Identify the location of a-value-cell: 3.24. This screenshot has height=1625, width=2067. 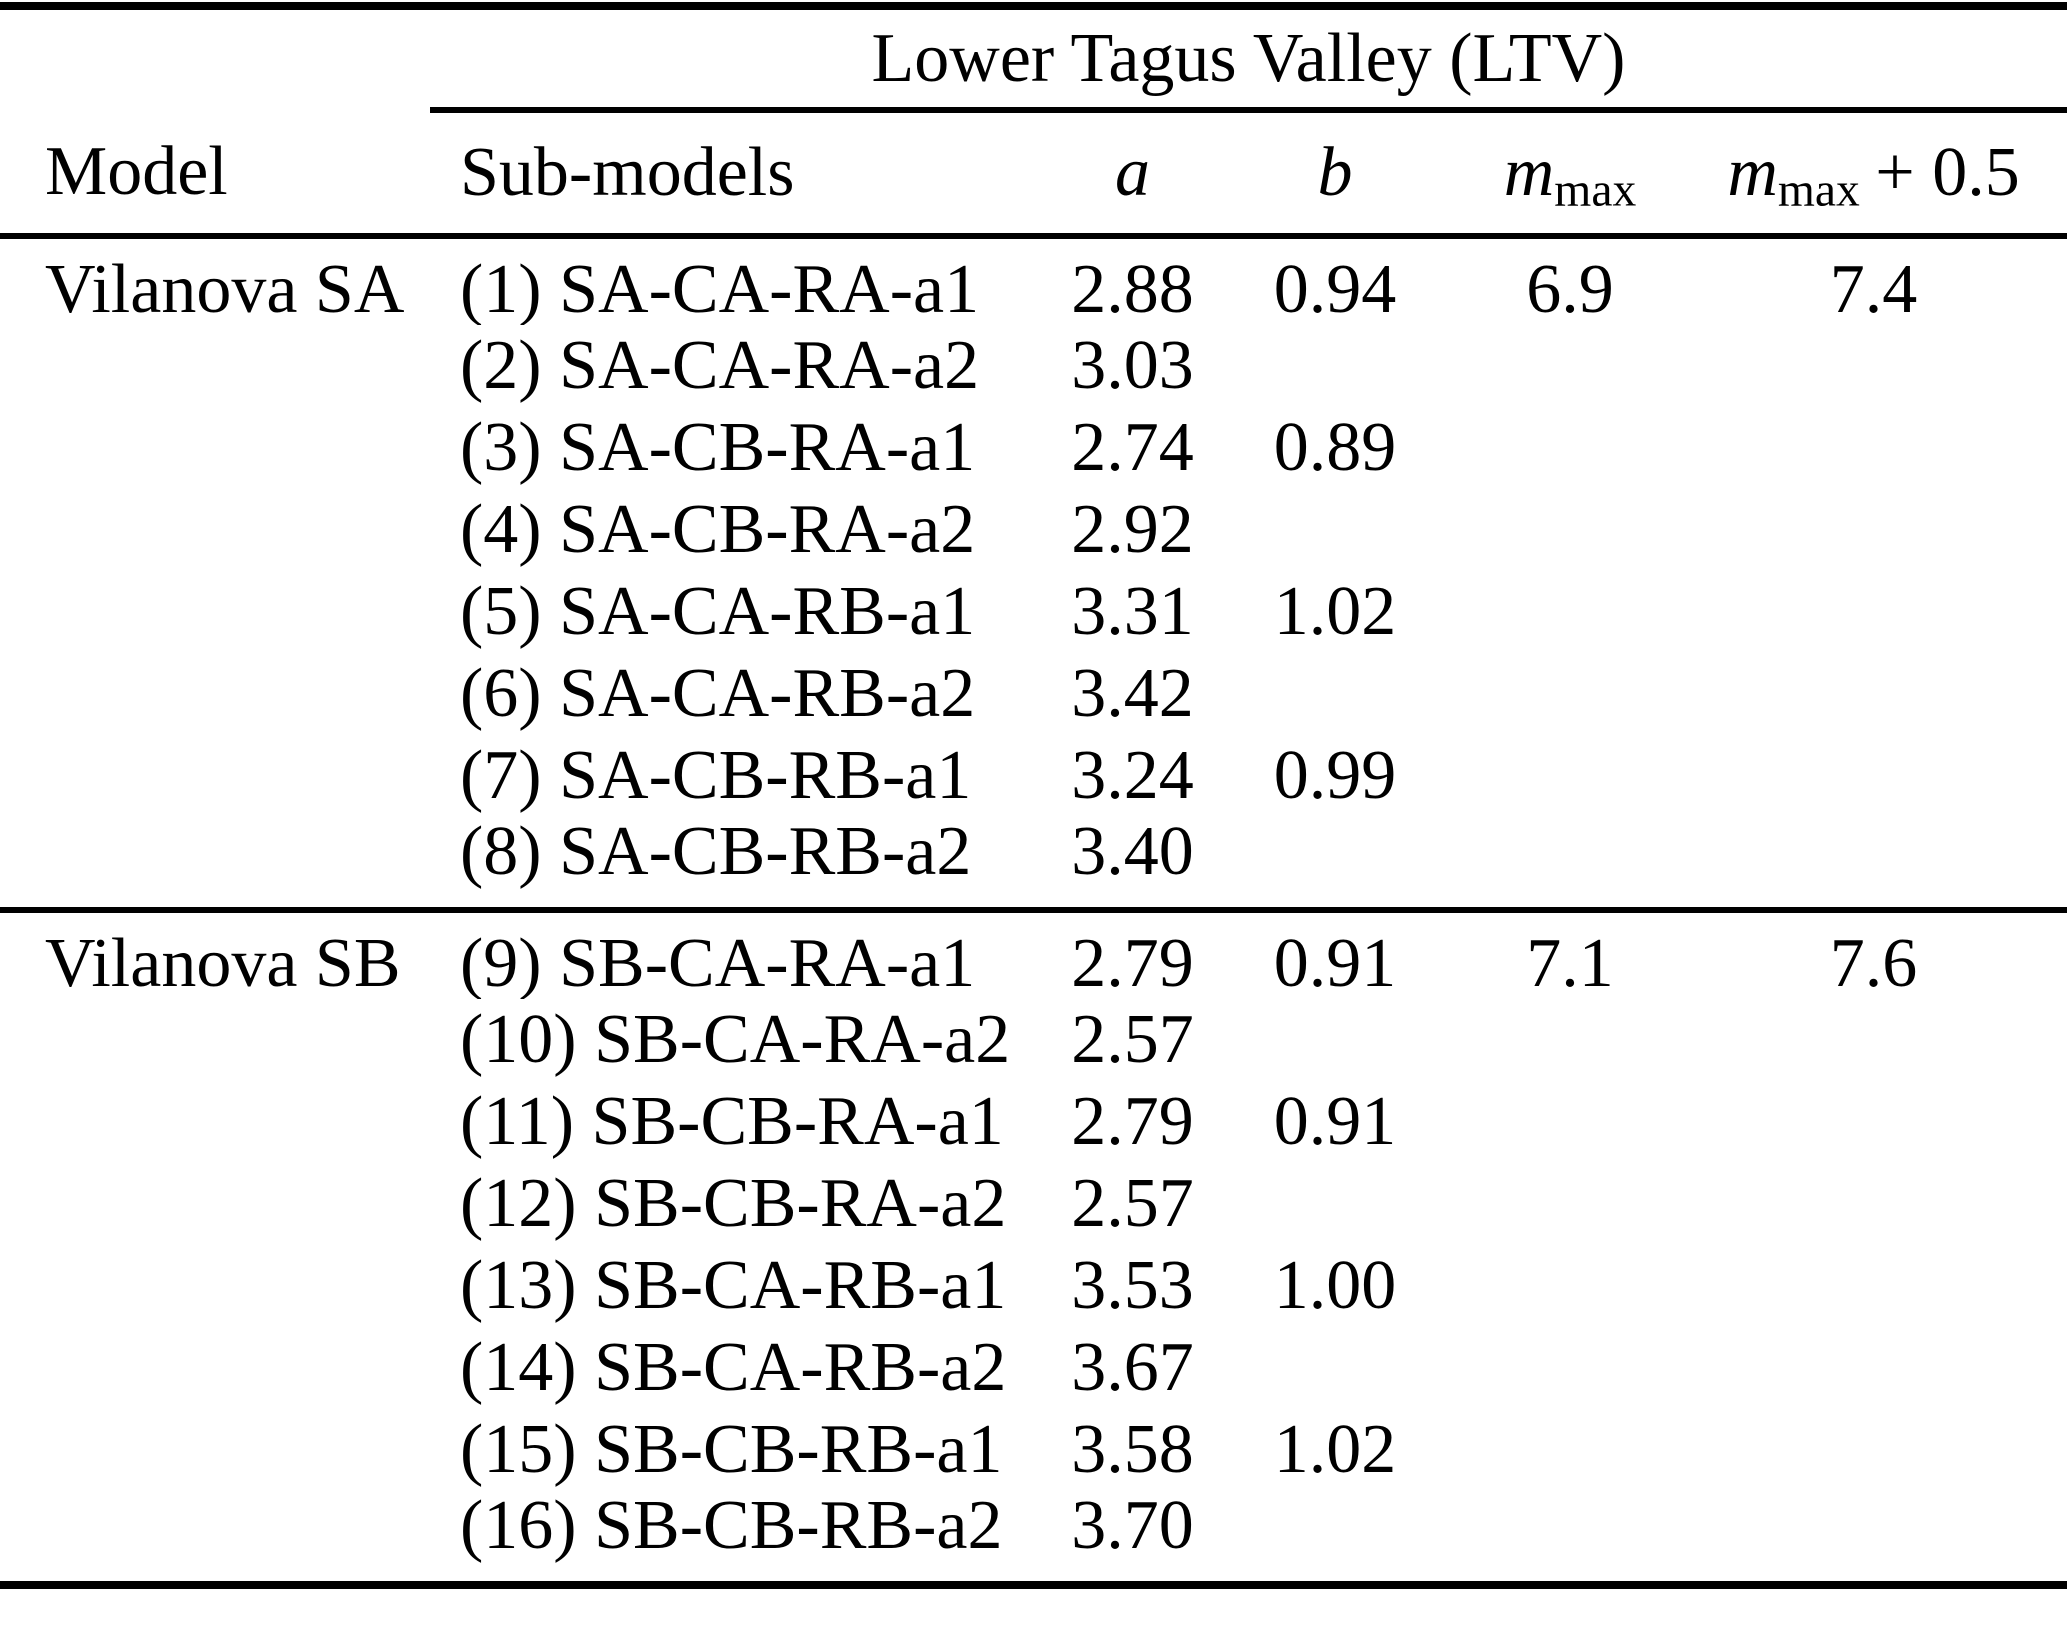
(1132, 775).